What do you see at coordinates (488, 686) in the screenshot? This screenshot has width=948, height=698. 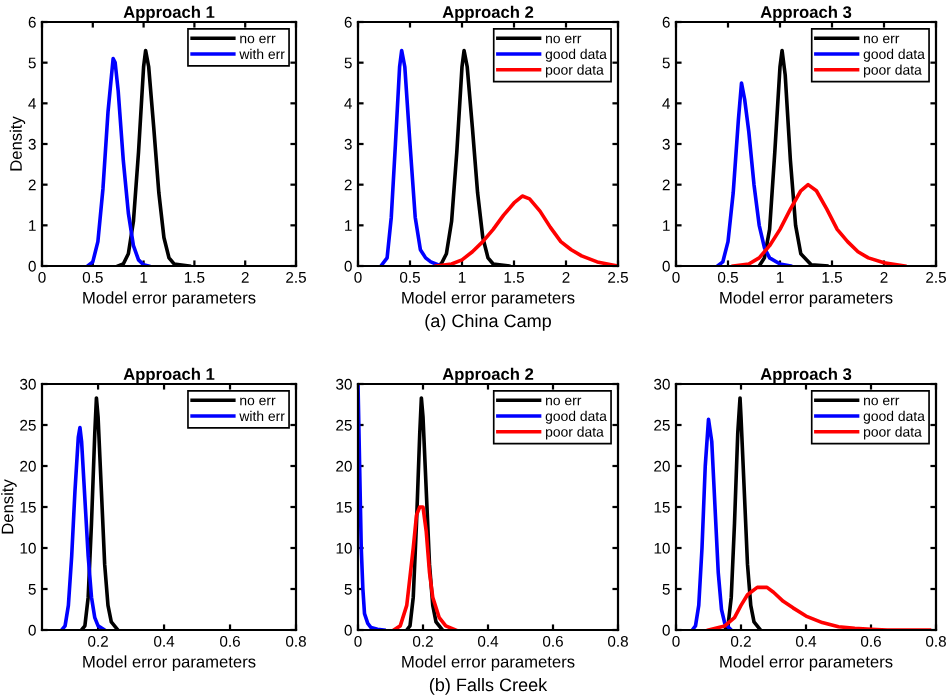 I see `text: (b) Falls Creek` at bounding box center [488, 686].